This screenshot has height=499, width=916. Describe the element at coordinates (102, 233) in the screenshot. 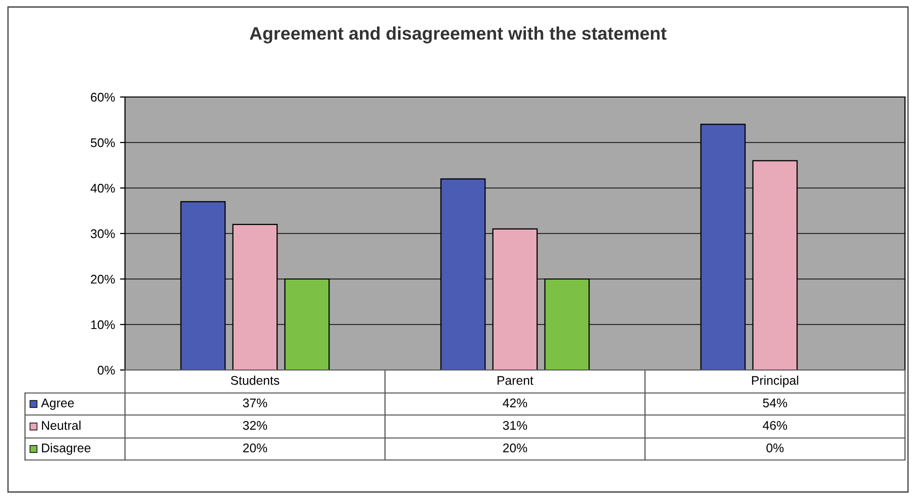

I see `y-tick-label: 30%` at that location.